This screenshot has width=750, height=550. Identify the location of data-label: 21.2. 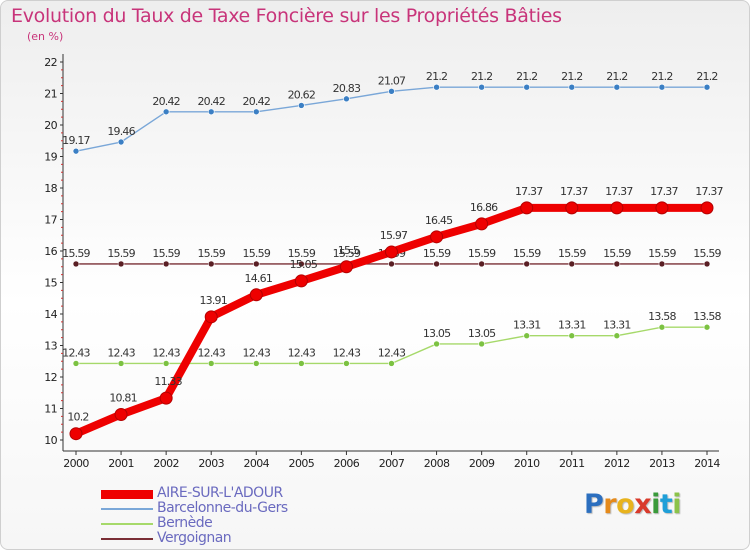
(661, 76).